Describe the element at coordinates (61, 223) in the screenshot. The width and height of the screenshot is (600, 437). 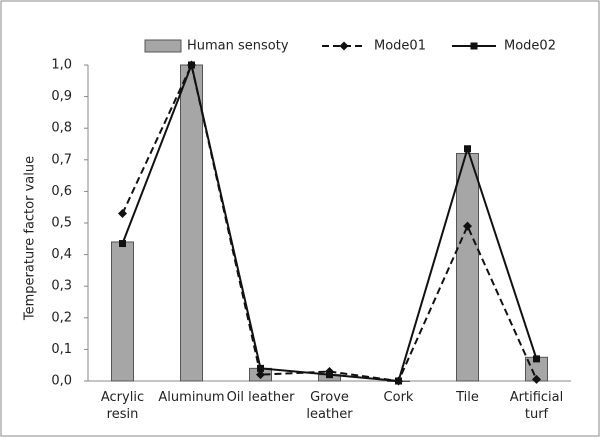
I see `y-tick-label: 0,5` at that location.